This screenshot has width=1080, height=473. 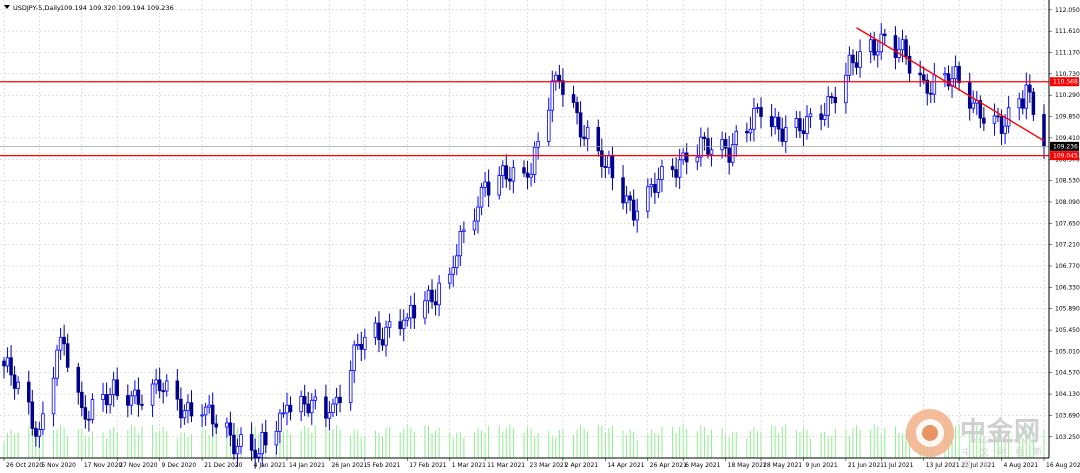 I want to click on watermark-logo-icon, so click(x=930, y=433).